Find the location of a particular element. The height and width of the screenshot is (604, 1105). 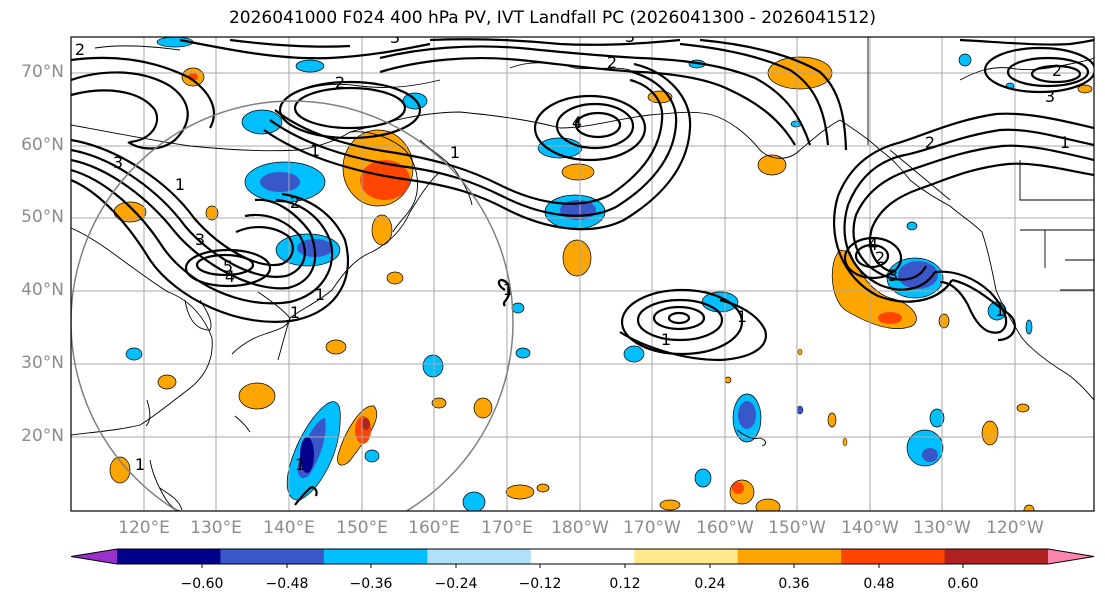

contour-label: 5 is located at coordinates (228, 266).